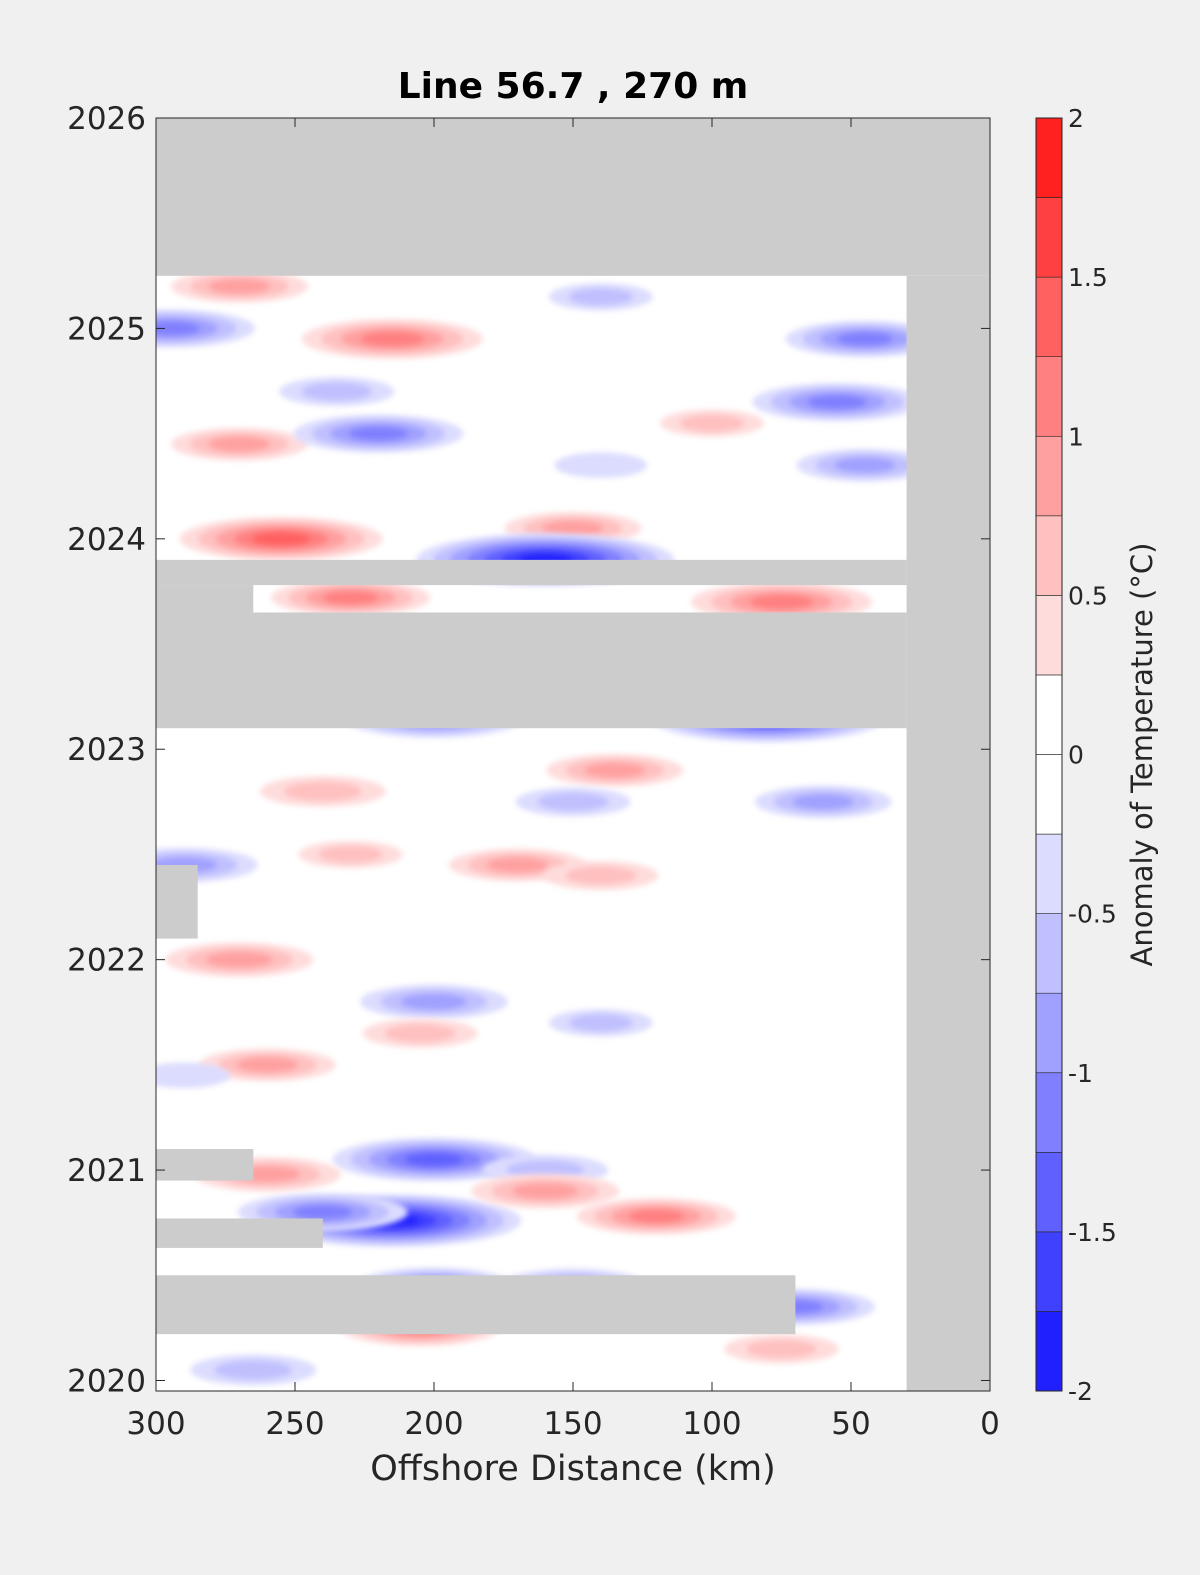 This screenshot has width=1200, height=1575. I want to click on y-tick-label: 2025, so click(106, 329).